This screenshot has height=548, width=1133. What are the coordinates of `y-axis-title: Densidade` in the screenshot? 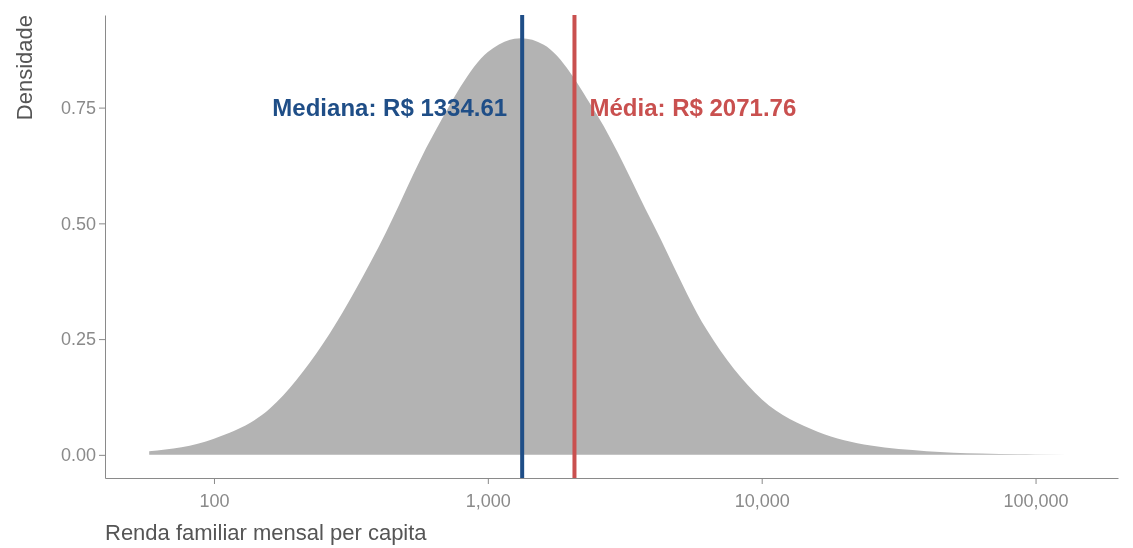 It's located at (24, 68).